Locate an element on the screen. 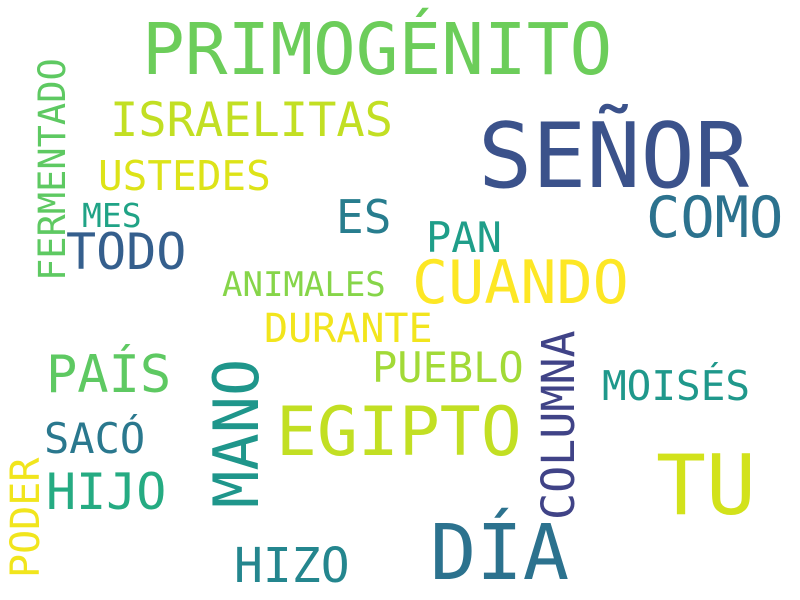  word-pais: PAÍS is located at coordinates (109, 375).